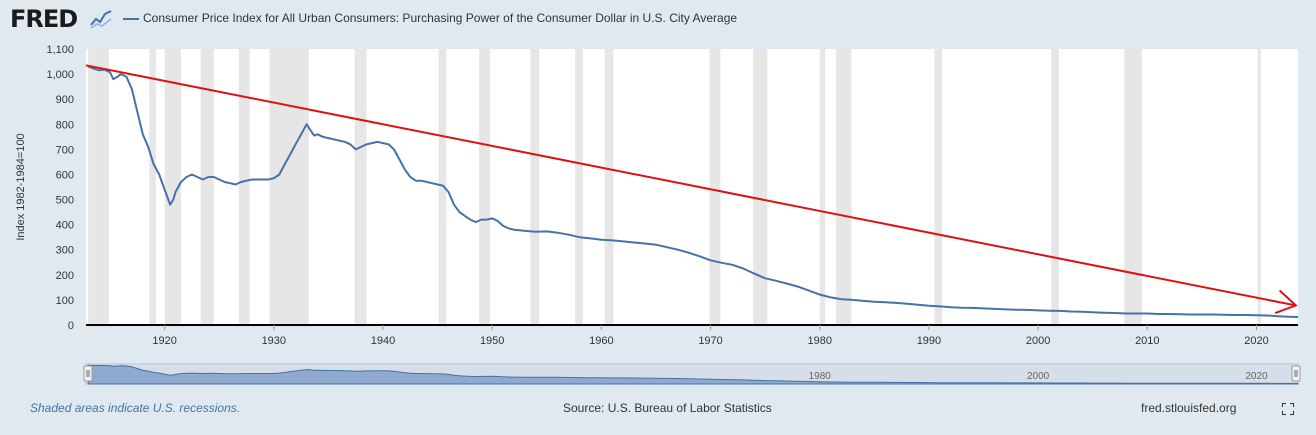 This screenshot has height=435, width=1316. What do you see at coordinates (1256, 341) in the screenshot?
I see `x-tick-label: 2020` at bounding box center [1256, 341].